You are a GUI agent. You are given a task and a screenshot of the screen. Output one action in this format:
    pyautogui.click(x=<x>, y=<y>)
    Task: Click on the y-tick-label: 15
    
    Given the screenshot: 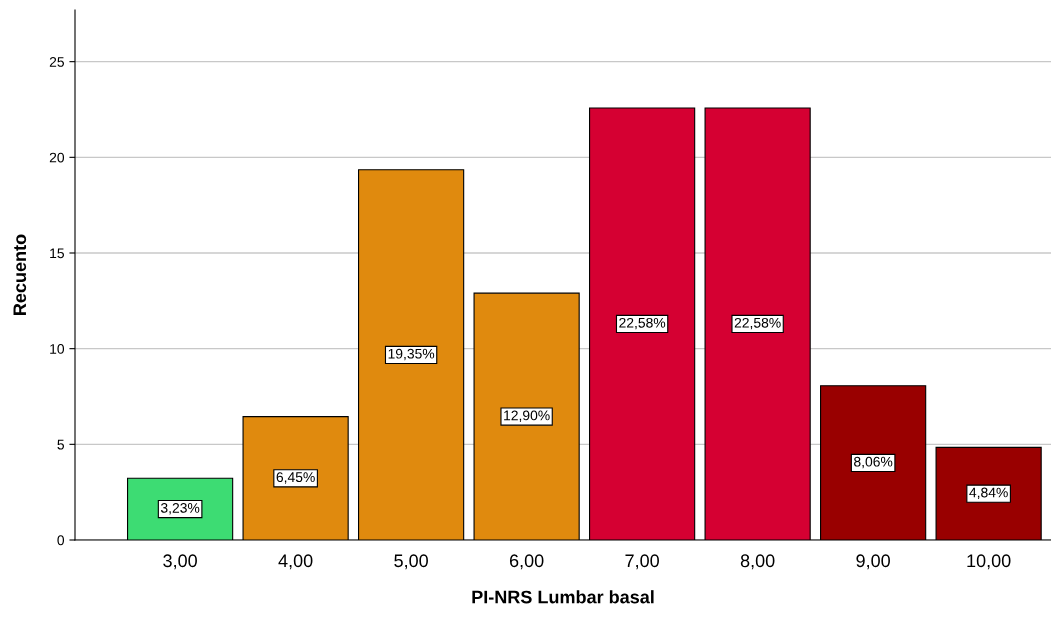 What is the action you would take?
    pyautogui.click(x=57, y=253)
    